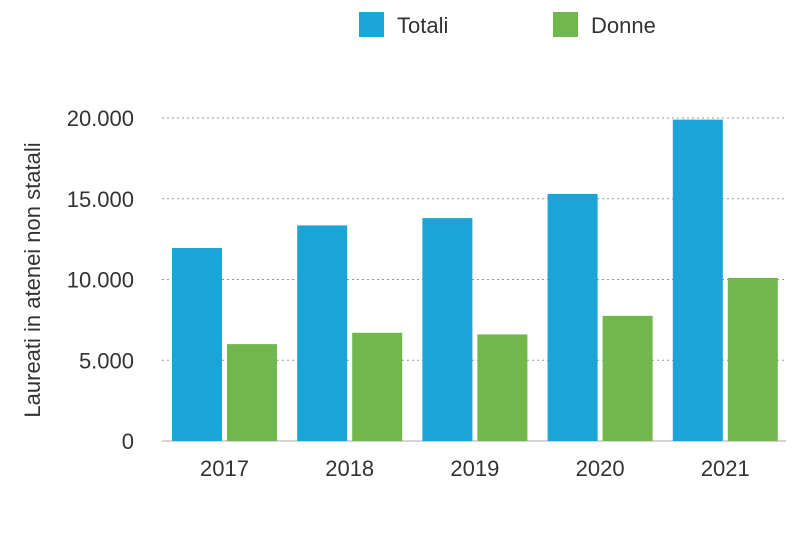  I want to click on x-tick-label: 2019, so click(474, 468).